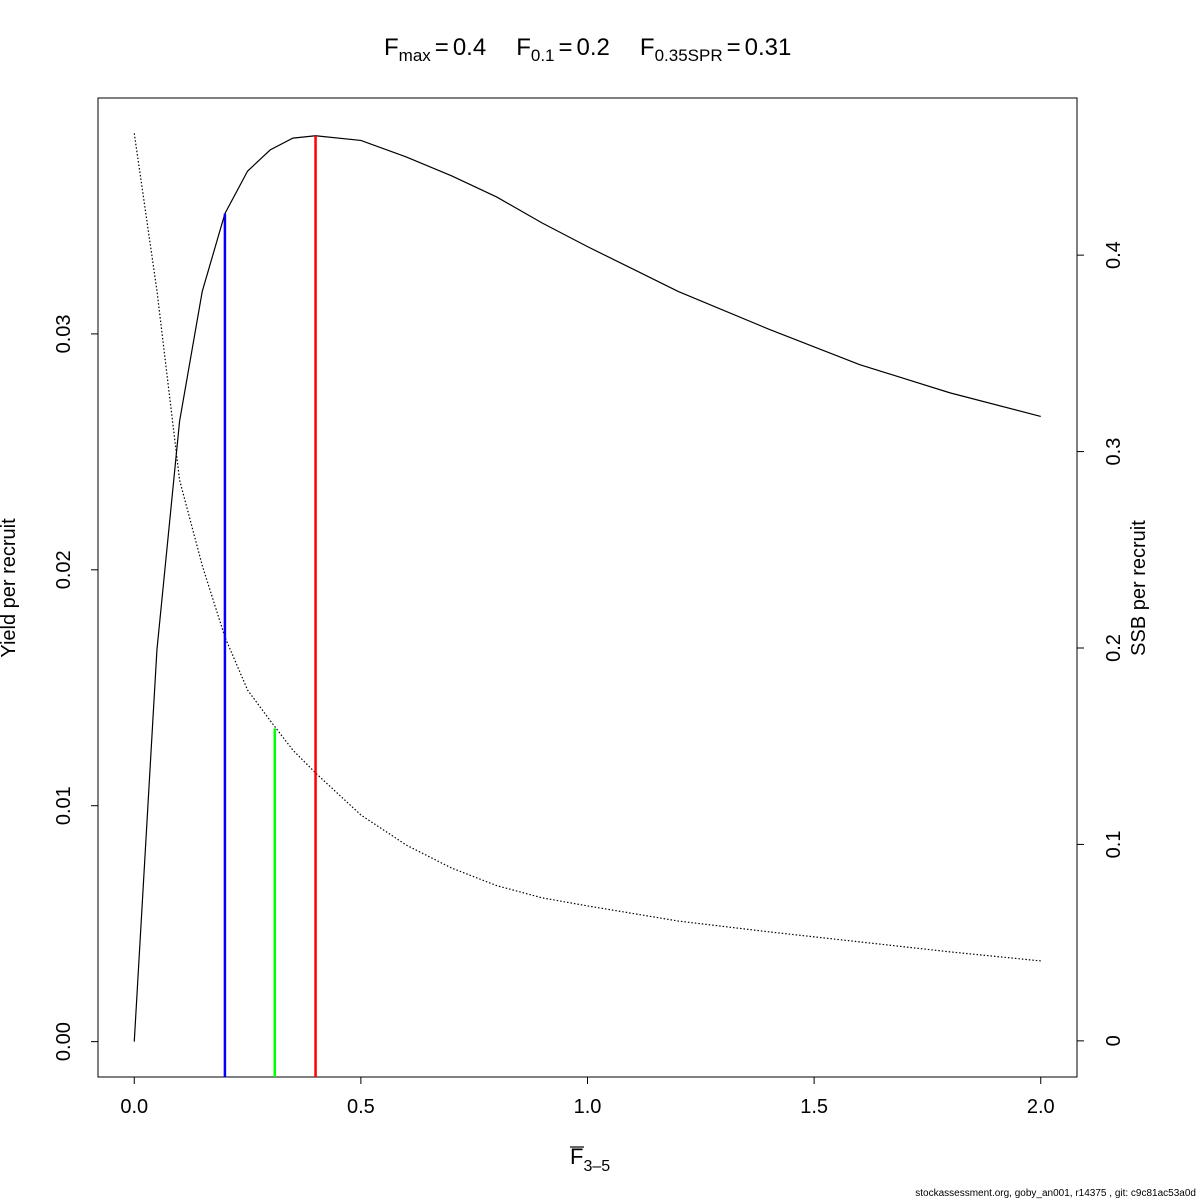 The width and height of the screenshot is (1200, 1200). Describe the element at coordinates (64, 333) in the screenshot. I see `y-tick-label: 0.03` at that location.